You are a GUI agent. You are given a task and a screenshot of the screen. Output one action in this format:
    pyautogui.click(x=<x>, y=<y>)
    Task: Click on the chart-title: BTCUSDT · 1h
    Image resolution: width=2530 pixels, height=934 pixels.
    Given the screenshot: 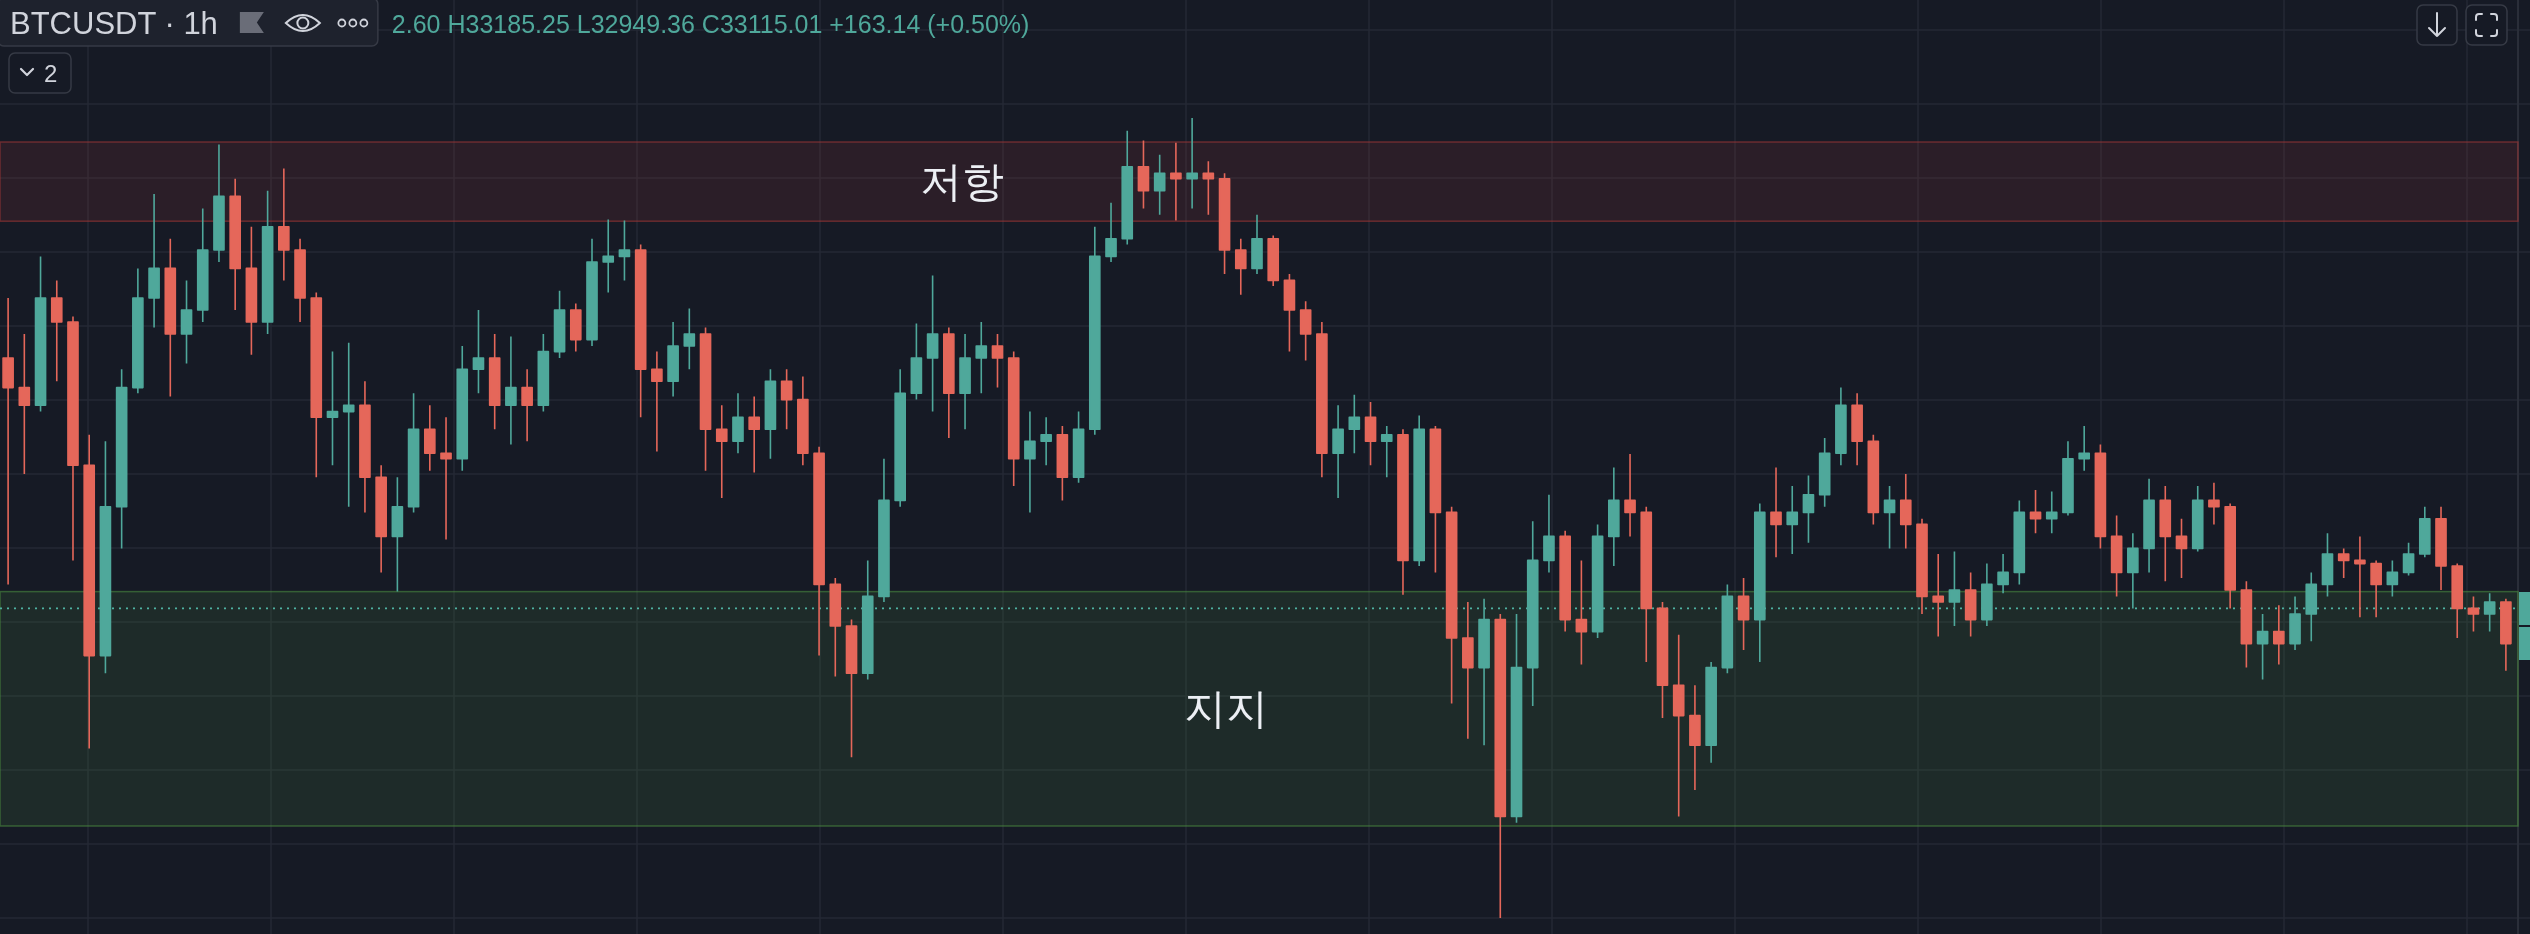 What is the action you would take?
    pyautogui.click(x=114, y=23)
    